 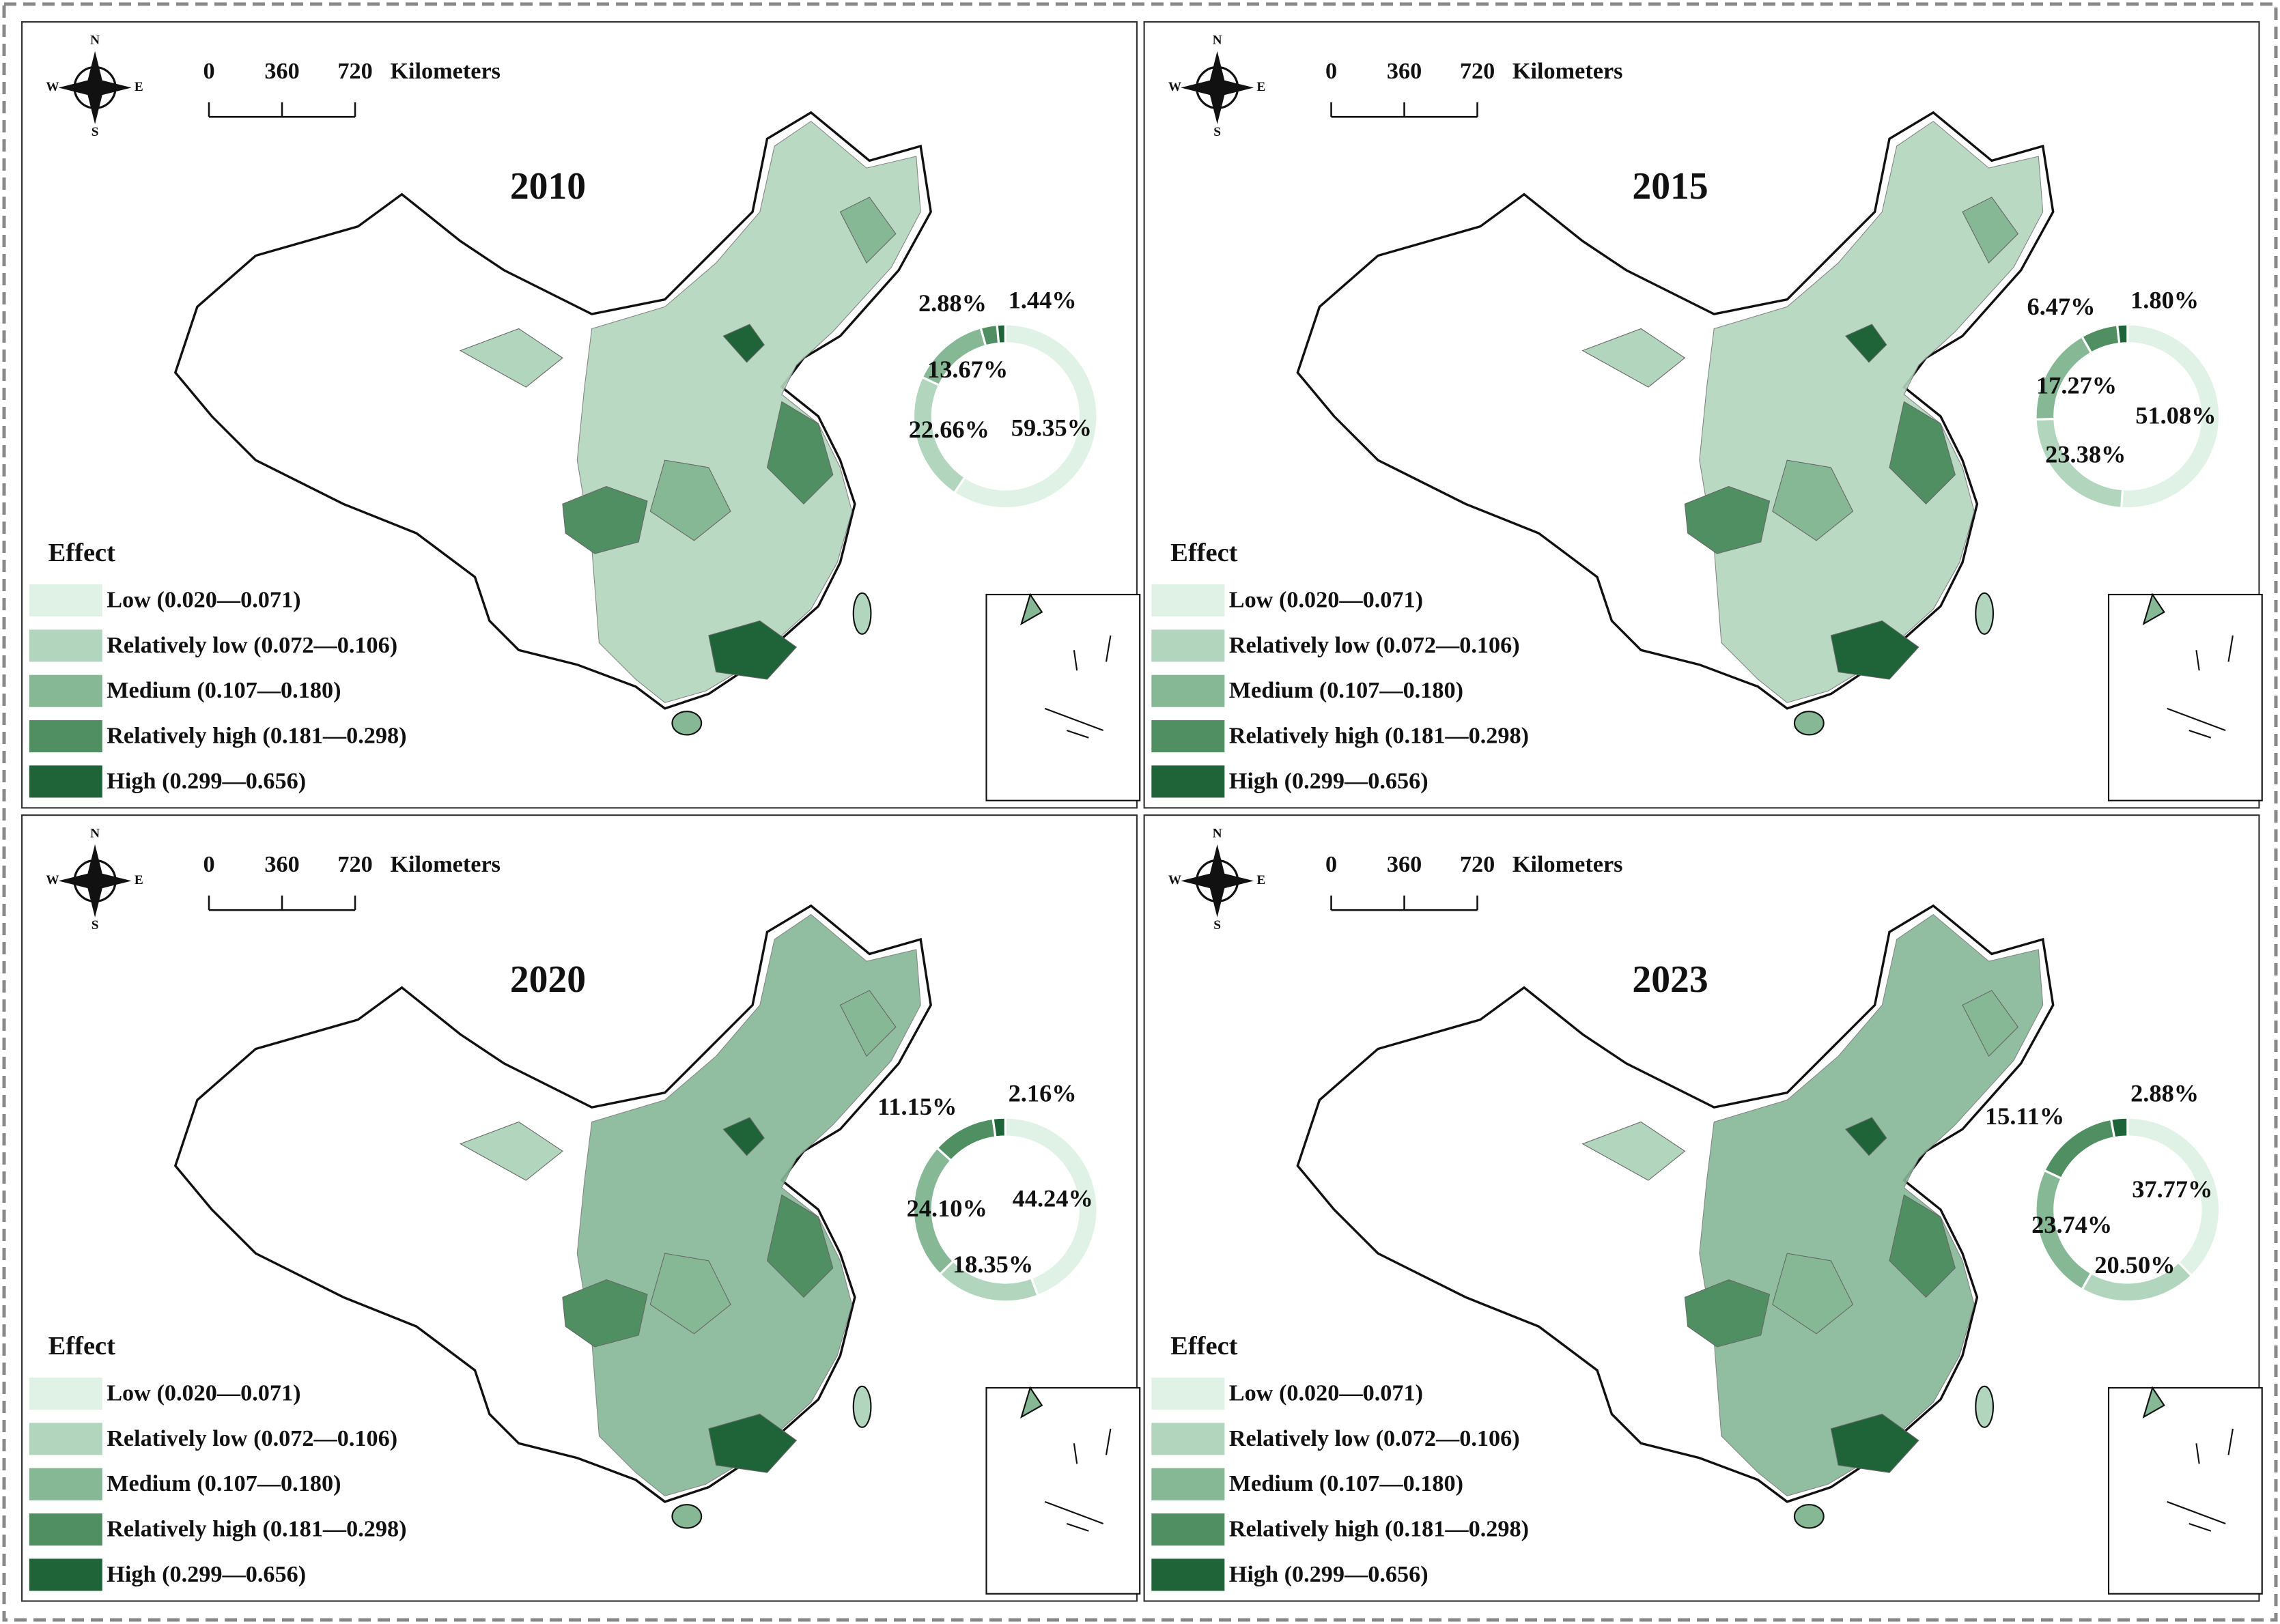 I want to click on donut-label: 2.88%, so click(x=2165, y=1093).